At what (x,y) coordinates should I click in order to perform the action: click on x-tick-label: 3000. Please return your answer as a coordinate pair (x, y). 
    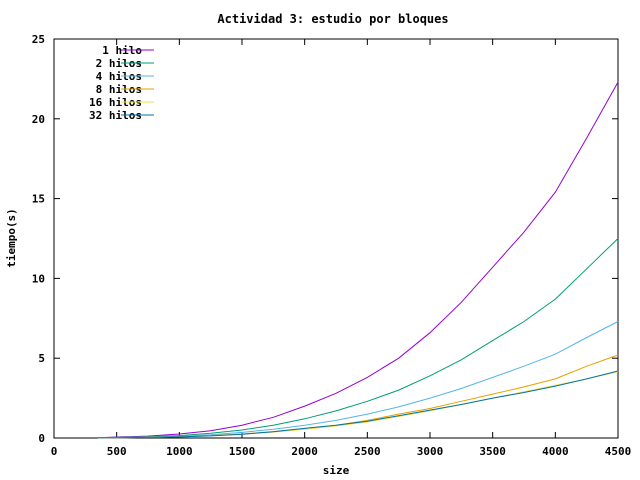
    Looking at the image, I should click on (430, 451).